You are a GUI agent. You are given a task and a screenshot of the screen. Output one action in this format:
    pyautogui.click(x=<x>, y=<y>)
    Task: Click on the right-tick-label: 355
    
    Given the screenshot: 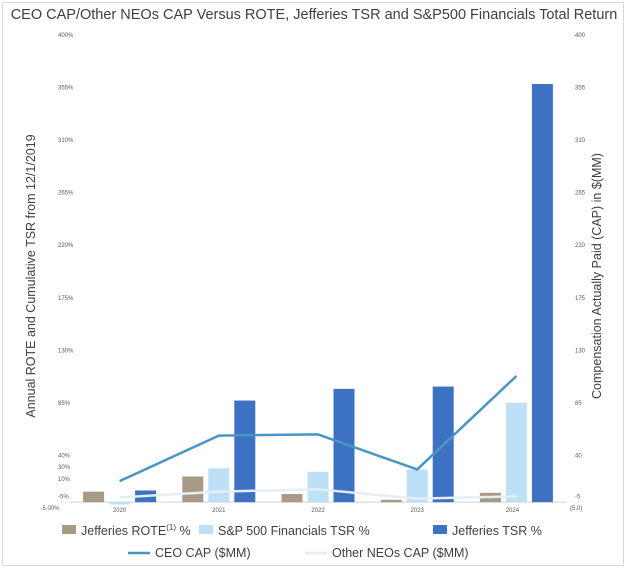 What is the action you would take?
    pyautogui.click(x=580, y=89)
    